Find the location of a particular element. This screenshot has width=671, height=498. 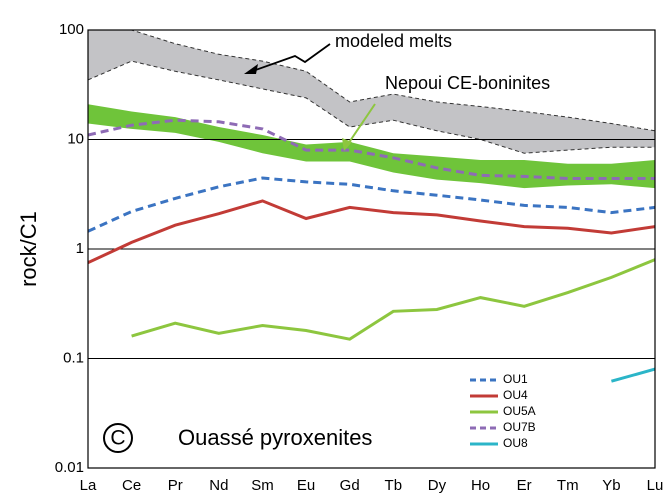

x-tick-label: Pr is located at coordinates (175, 485).